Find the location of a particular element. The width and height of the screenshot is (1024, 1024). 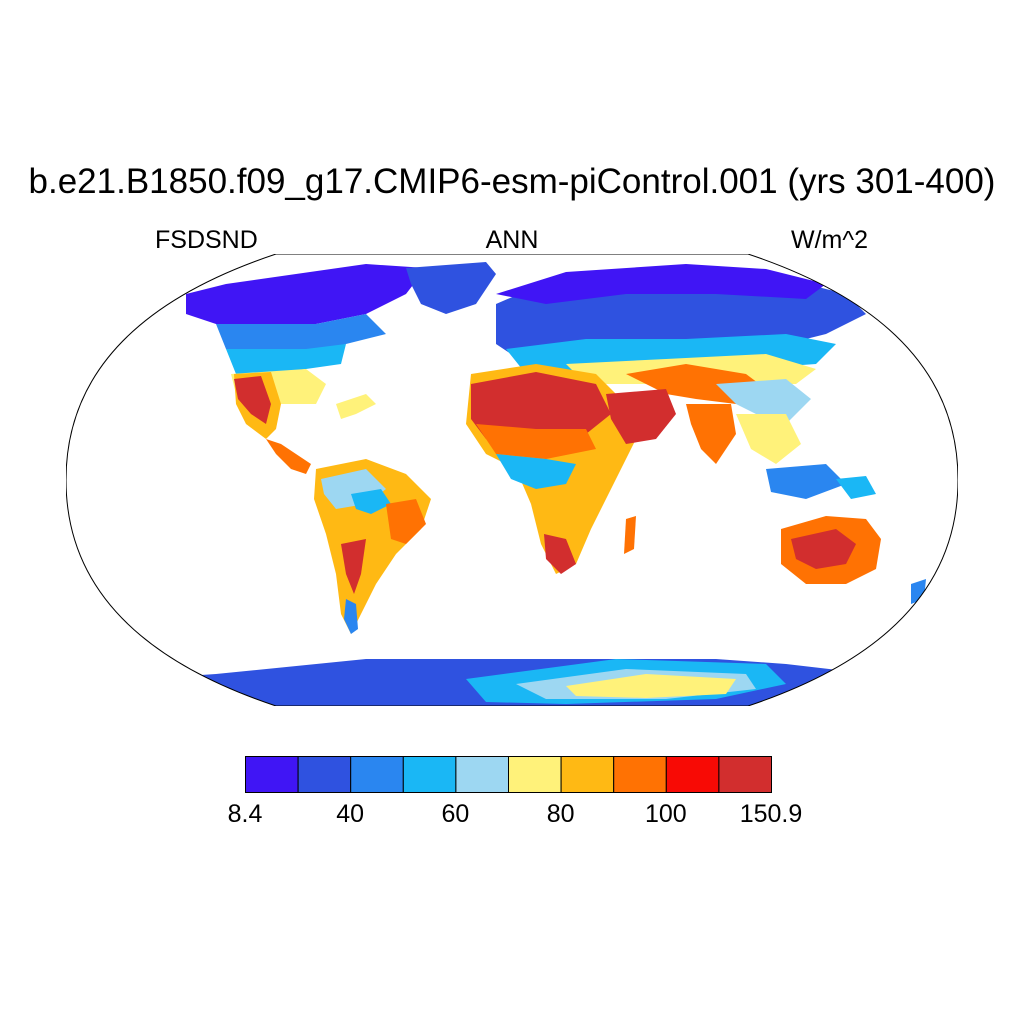

colorbar is located at coordinates (508, 774).